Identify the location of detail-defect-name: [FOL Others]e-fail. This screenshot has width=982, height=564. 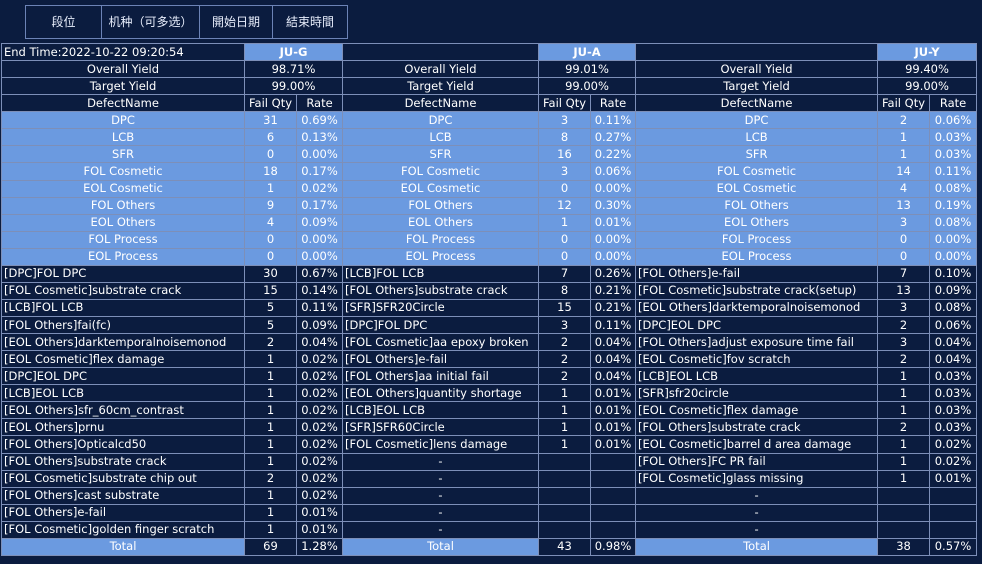
(757, 273).